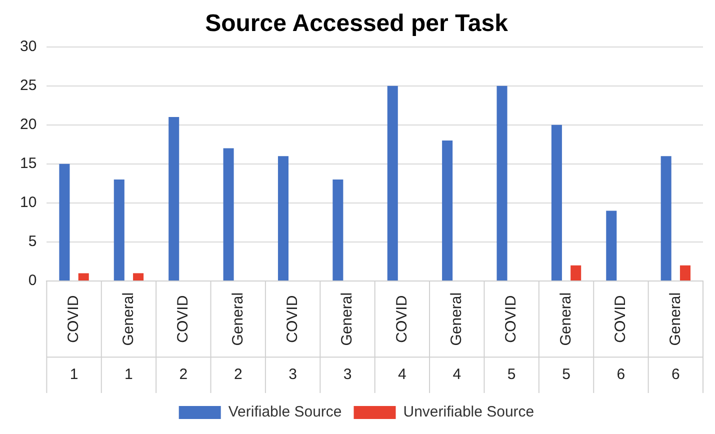  Describe the element at coordinates (28, 163) in the screenshot. I see `y-tick-label: 15` at that location.